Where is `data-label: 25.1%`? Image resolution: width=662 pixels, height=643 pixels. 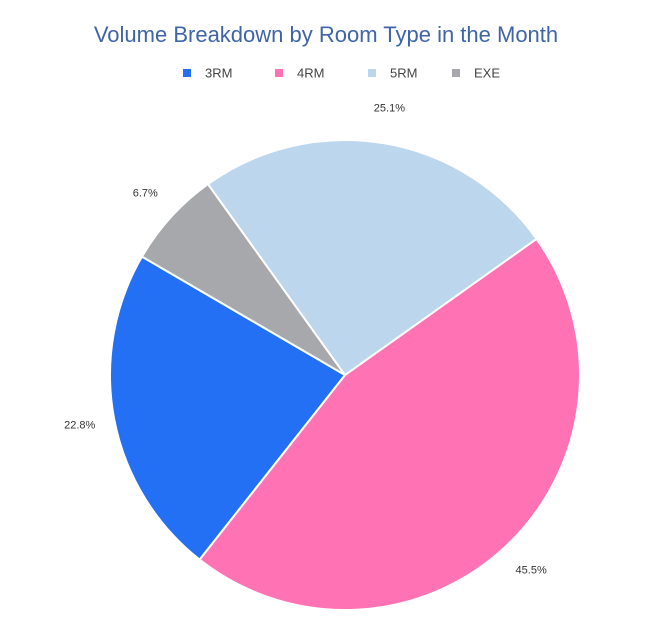
data-label: 25.1% is located at coordinates (389, 109).